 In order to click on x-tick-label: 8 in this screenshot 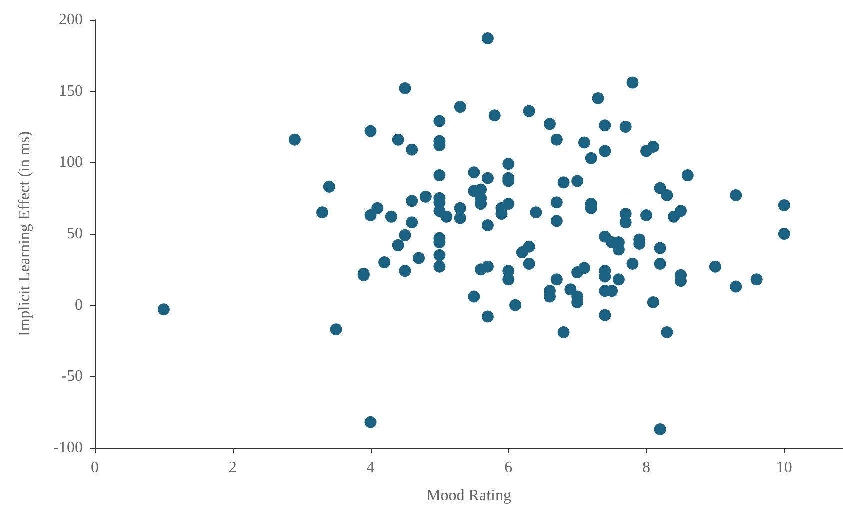, I will do `click(646, 468)`.